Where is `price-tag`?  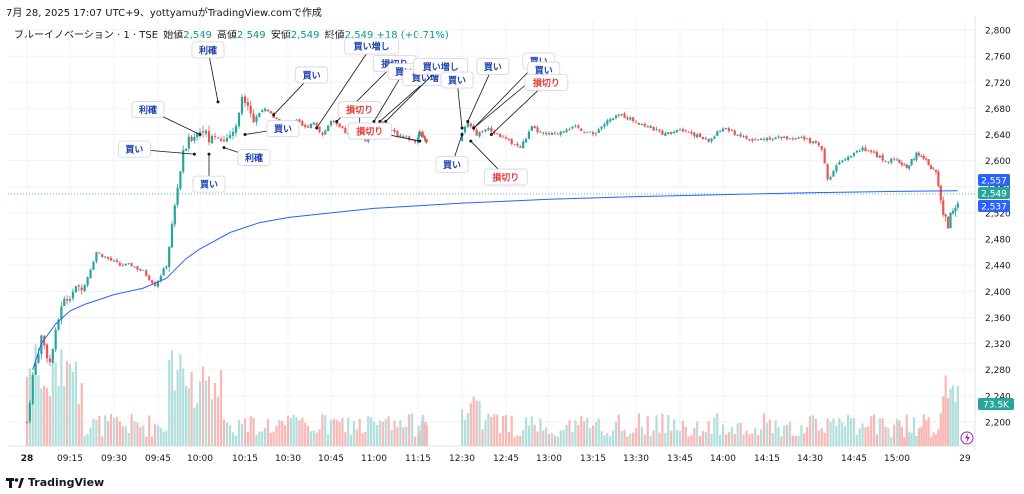
price-tag is located at coordinates (994, 180).